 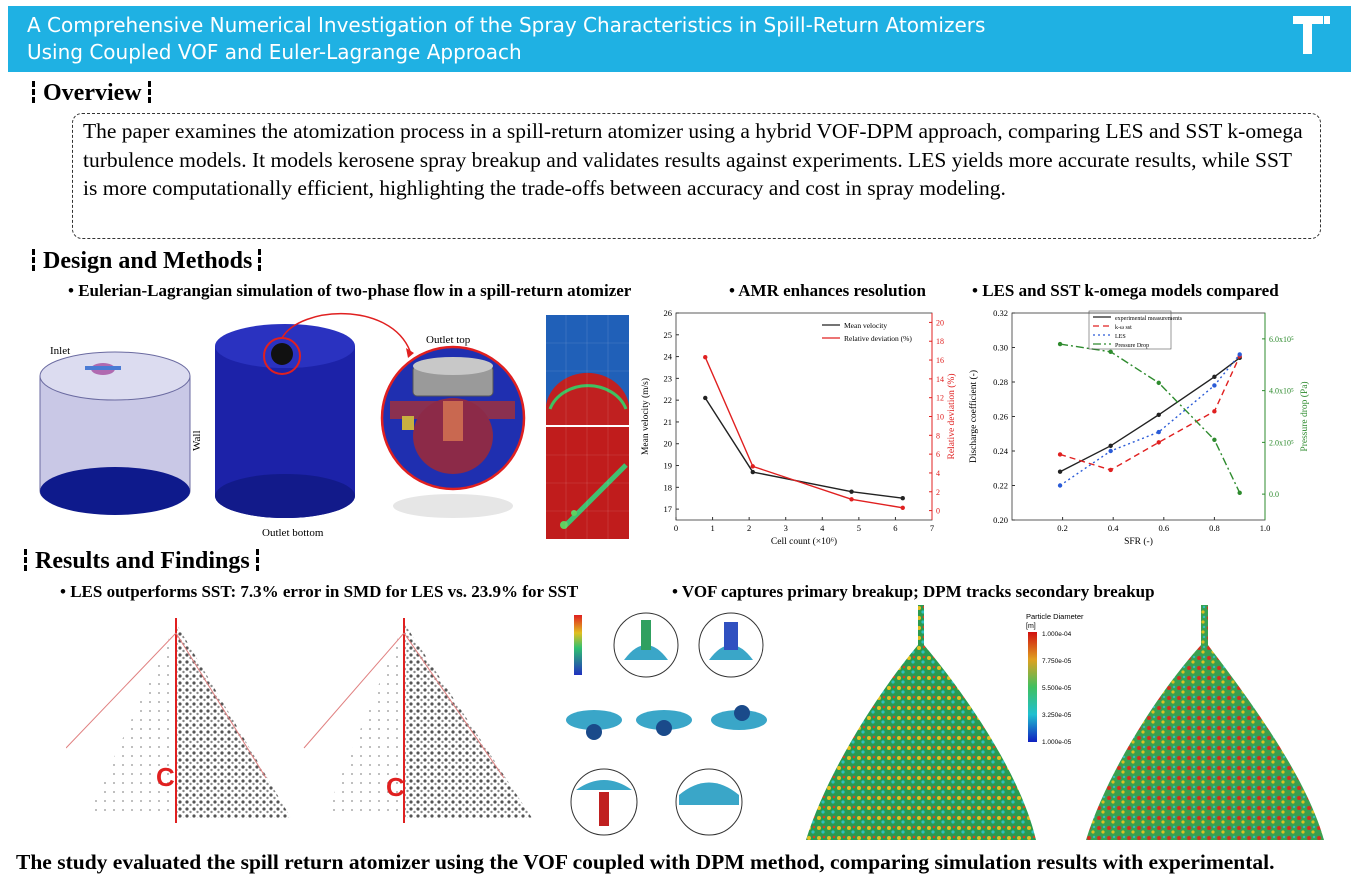 I want to click on colorbar-unit: [m], so click(x=1031, y=626).